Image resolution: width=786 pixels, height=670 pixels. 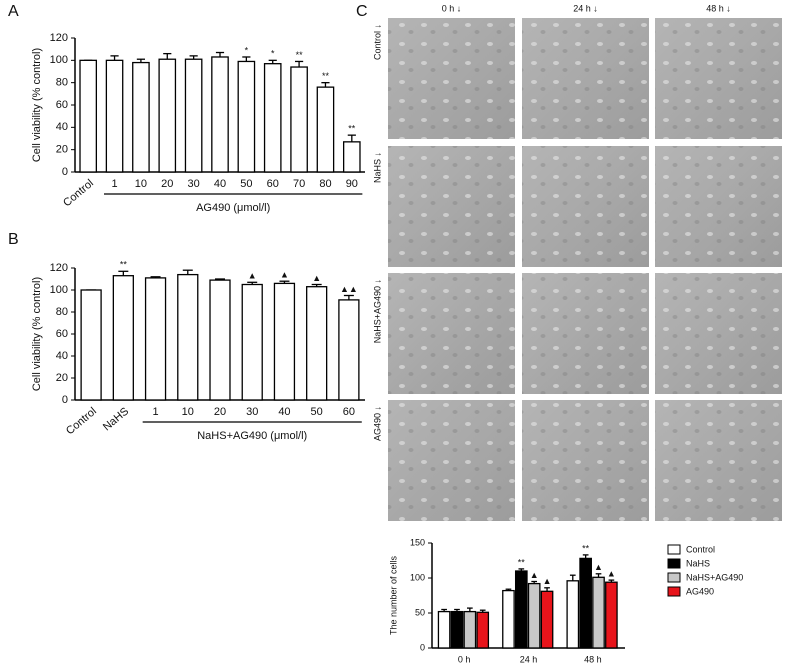 What do you see at coordinates (37, 334) in the screenshot?
I see `y-axis-label: Cell viability (% control)` at bounding box center [37, 334].